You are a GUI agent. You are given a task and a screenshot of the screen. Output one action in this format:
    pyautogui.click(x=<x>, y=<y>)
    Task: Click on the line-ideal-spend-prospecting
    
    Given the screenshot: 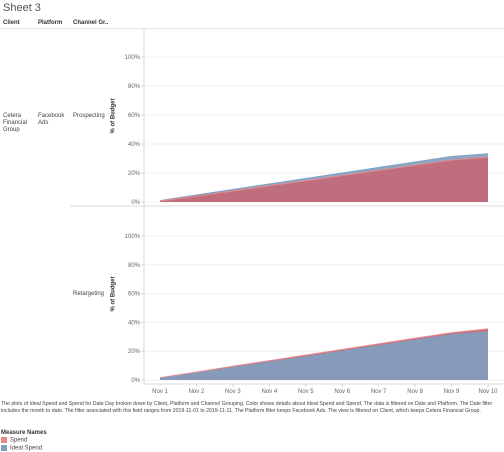 What is the action you would take?
    pyautogui.click(x=324, y=177)
    